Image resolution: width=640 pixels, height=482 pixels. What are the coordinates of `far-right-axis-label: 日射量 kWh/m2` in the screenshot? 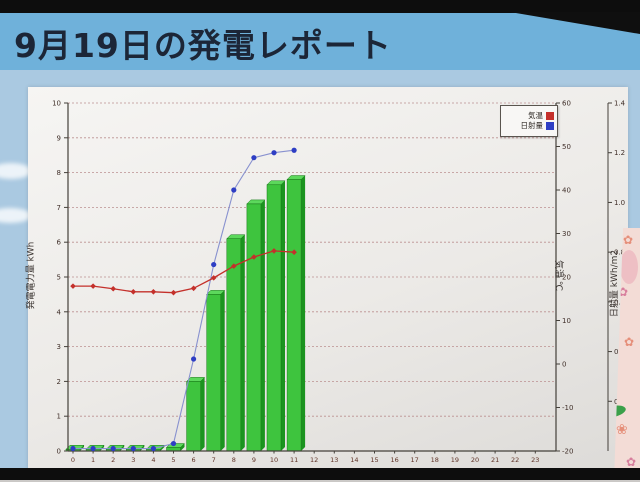 It's located at (615, 283).